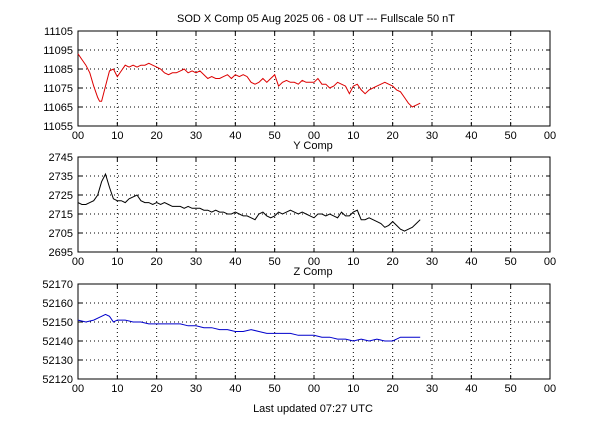 The image size is (610, 431). Describe the element at coordinates (249, 80) in the screenshot. I see `series-line-x-comp` at that location.